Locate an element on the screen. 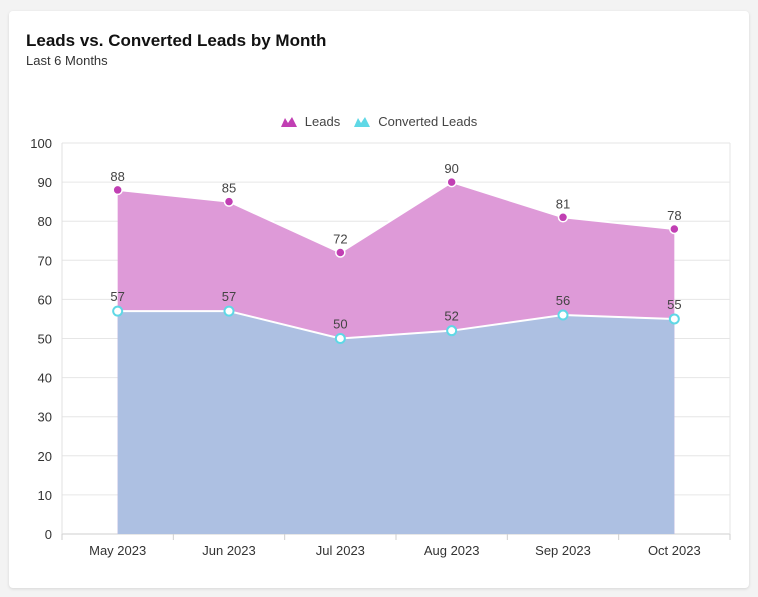  legend-label-leads: Leads is located at coordinates (322, 121).